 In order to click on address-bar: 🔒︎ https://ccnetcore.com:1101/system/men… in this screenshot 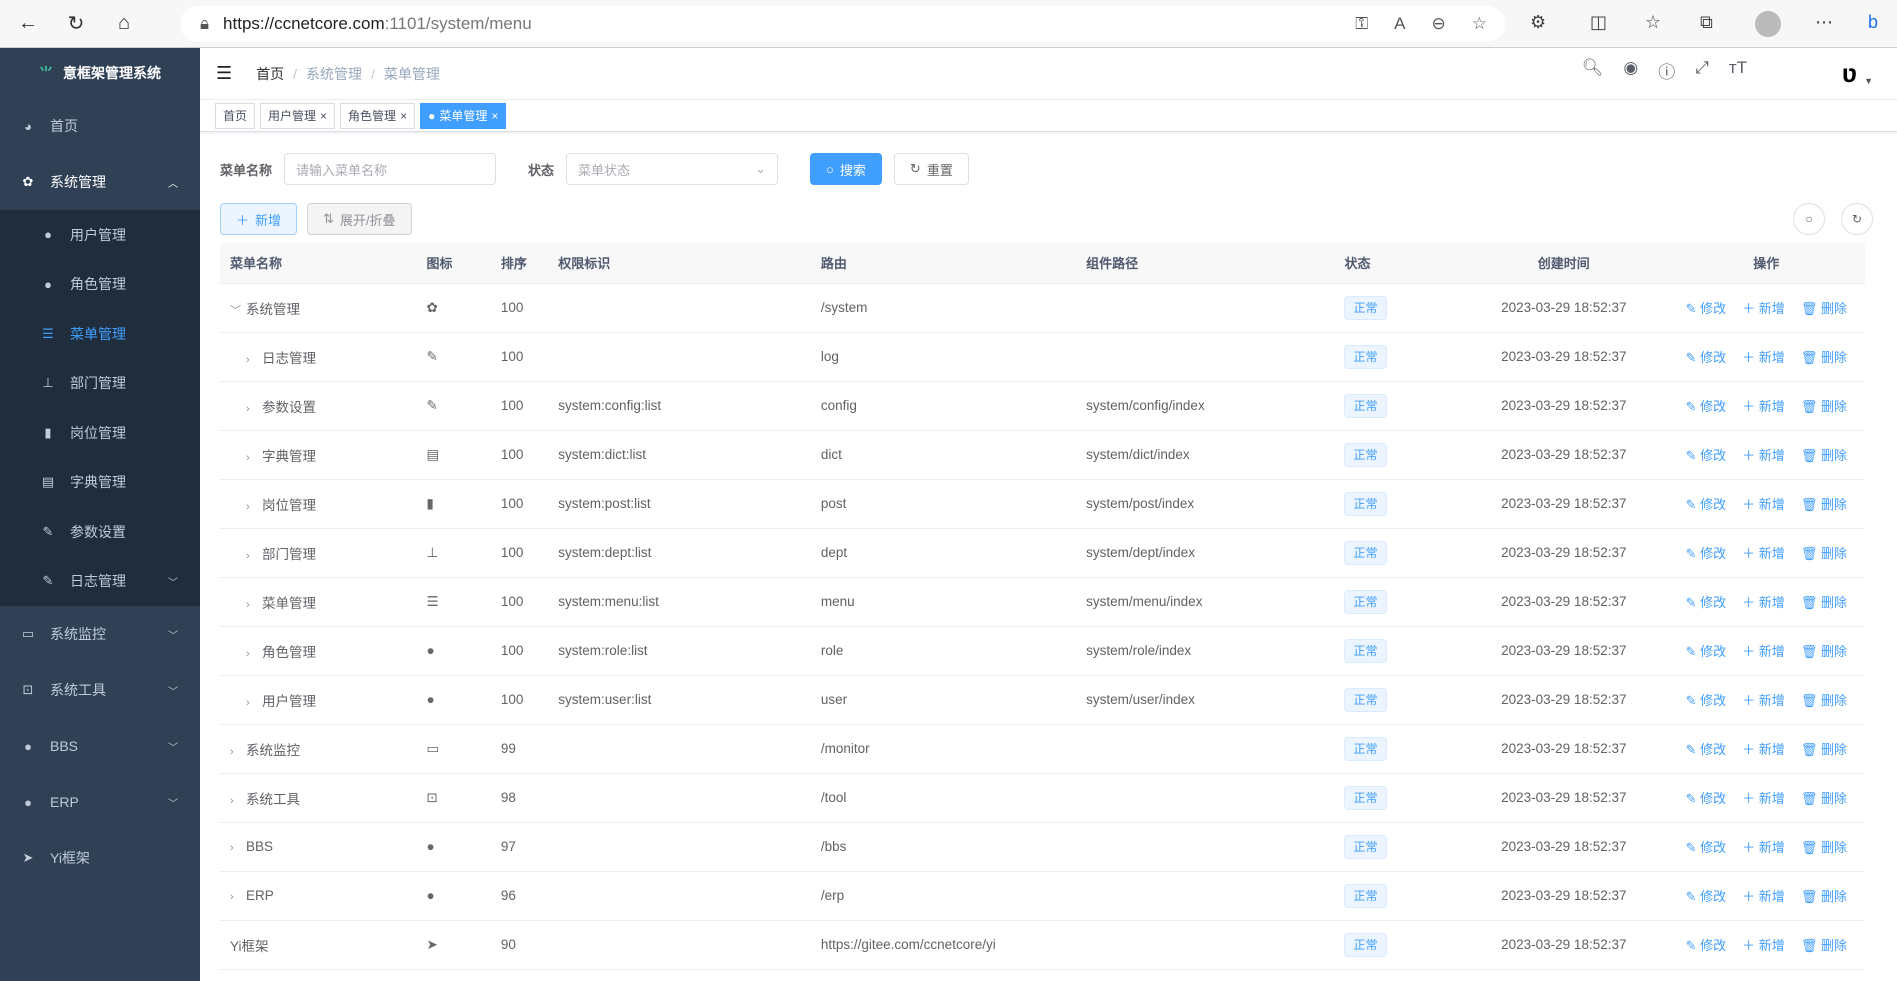, I will do `click(842, 24)`.